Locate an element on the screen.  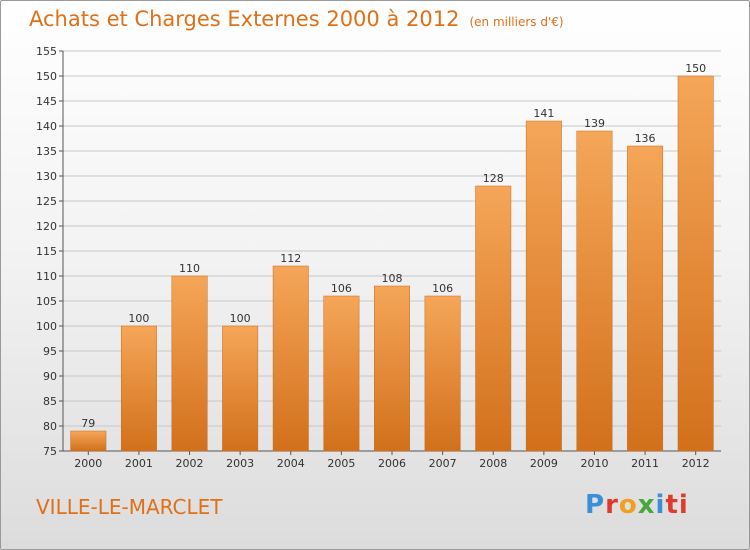
y-tick-label: 85 is located at coordinates (50, 401).